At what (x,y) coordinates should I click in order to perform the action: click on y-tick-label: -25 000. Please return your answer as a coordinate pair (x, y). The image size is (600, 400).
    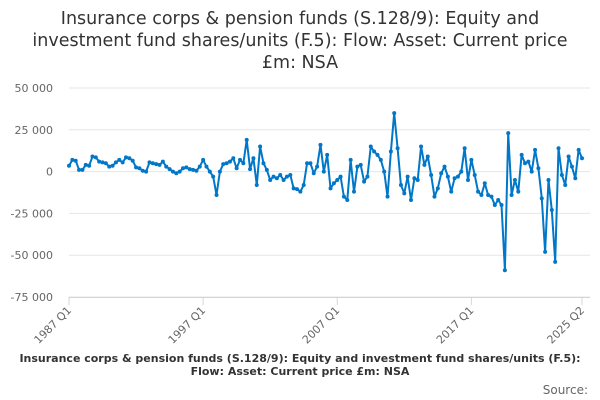
    Looking at the image, I should click on (32, 213).